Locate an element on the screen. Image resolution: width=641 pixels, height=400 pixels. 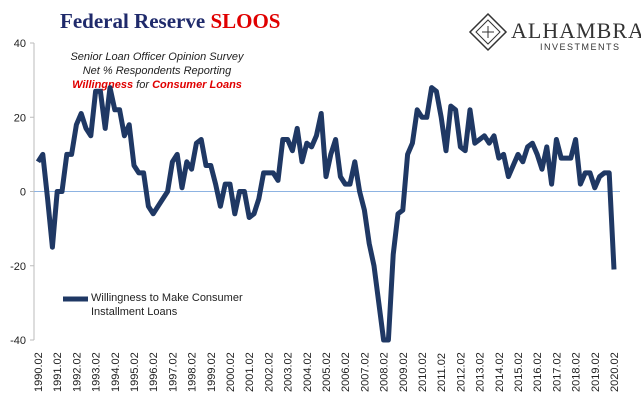
annotation-text: for is located at coordinates (143, 85).